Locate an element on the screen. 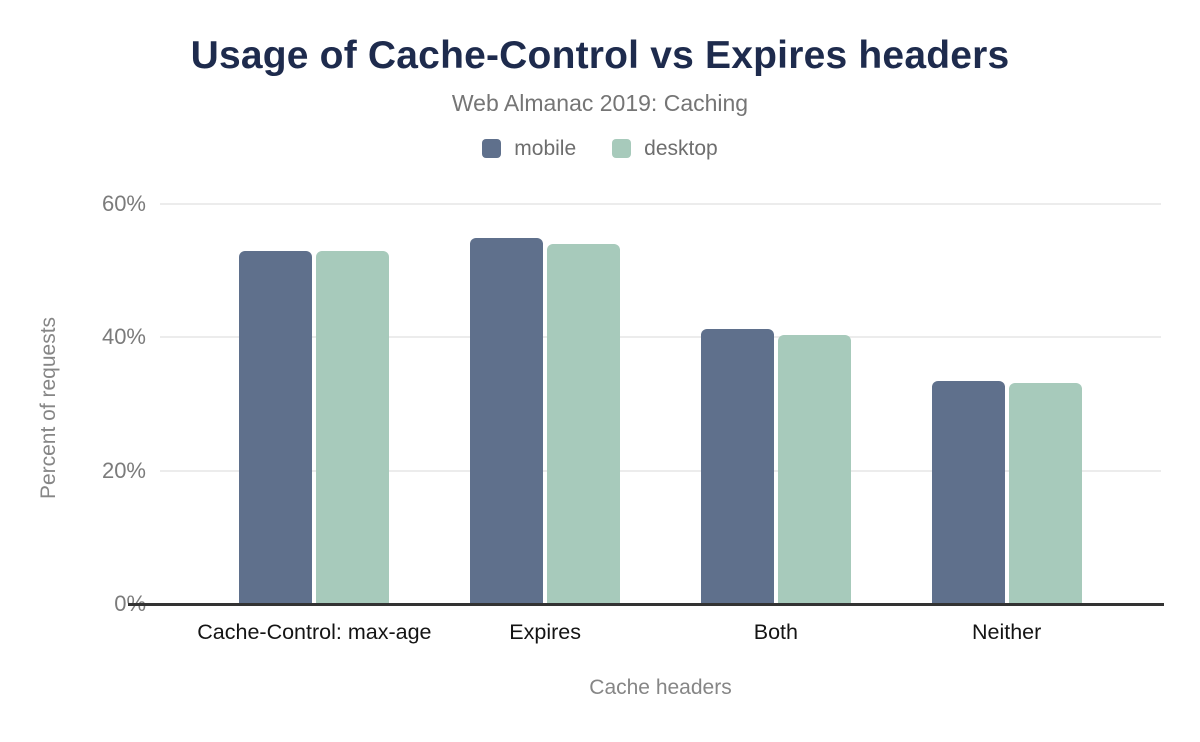 The width and height of the screenshot is (1200, 742). legend-item-mobile: mobile is located at coordinates (529, 149).